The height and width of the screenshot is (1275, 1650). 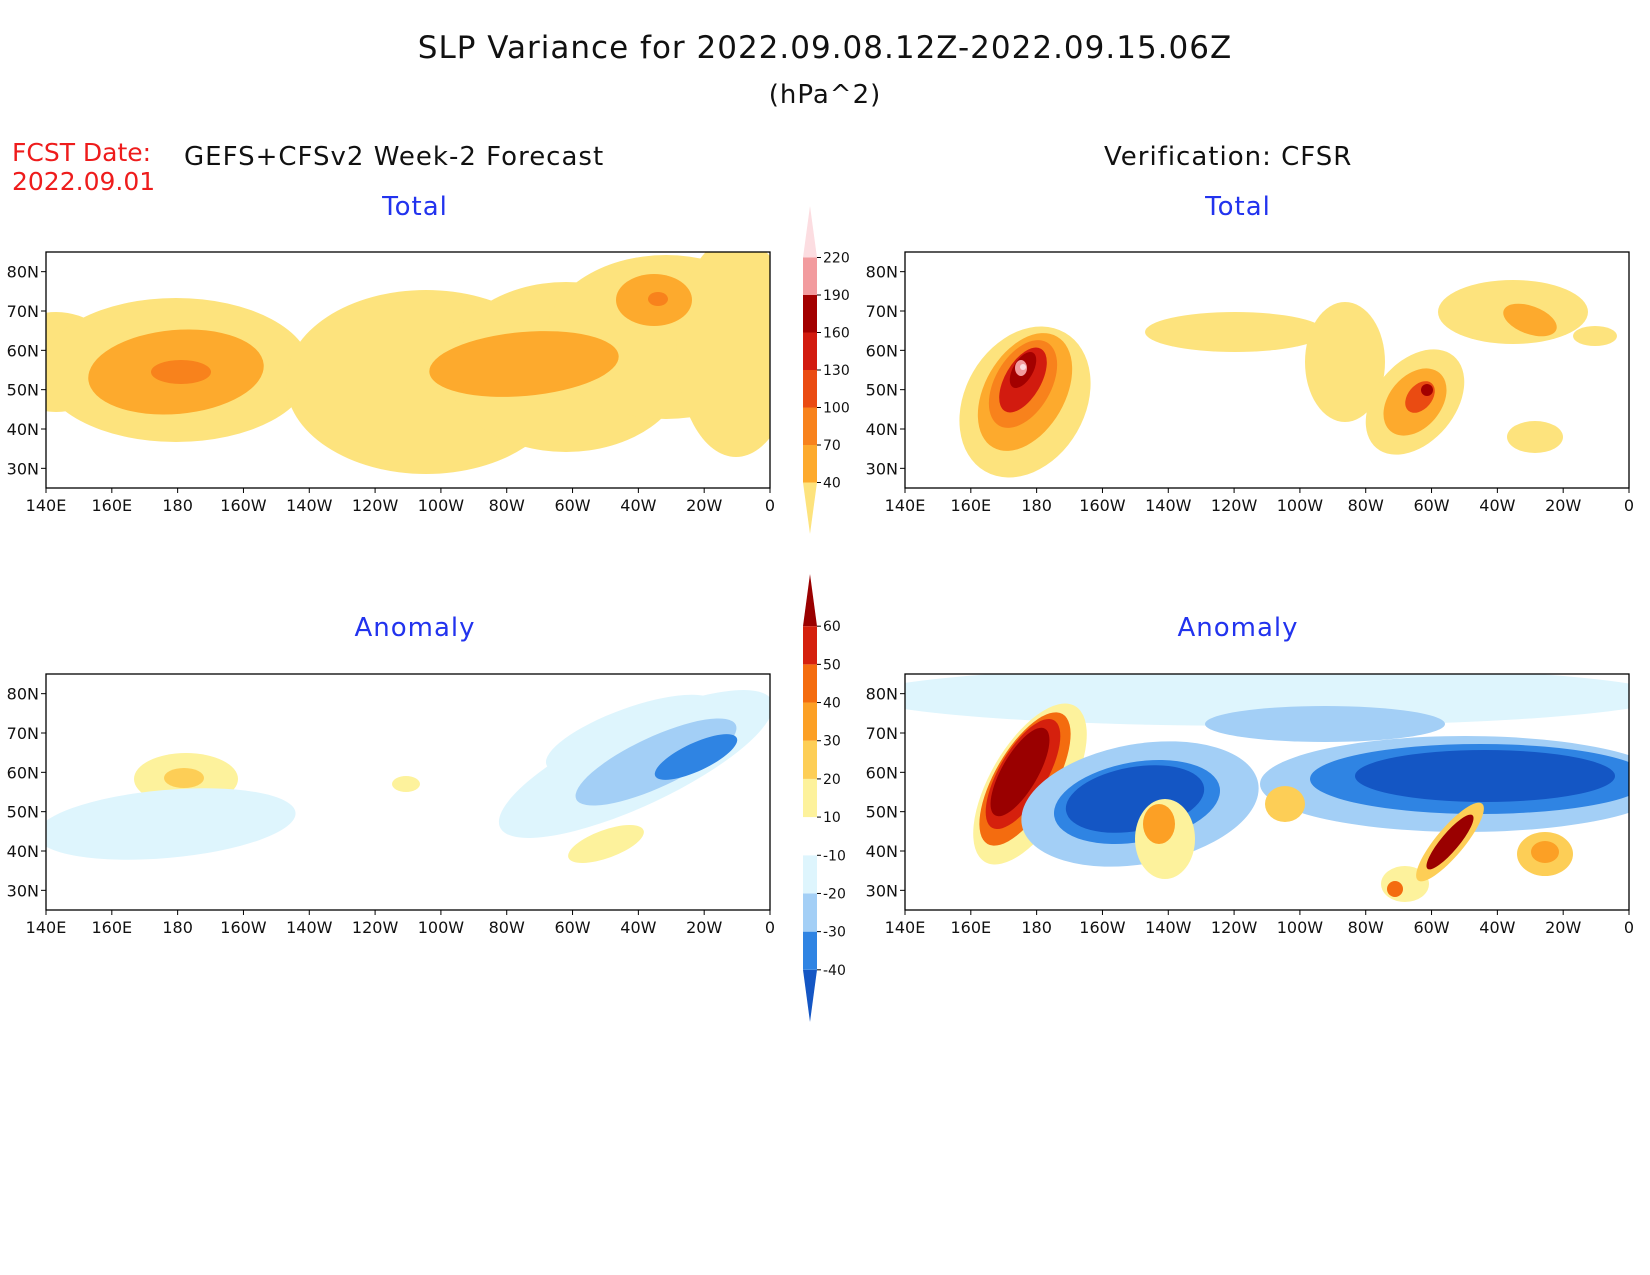 I want to click on colorbar-label: 70, so click(x=832, y=446).